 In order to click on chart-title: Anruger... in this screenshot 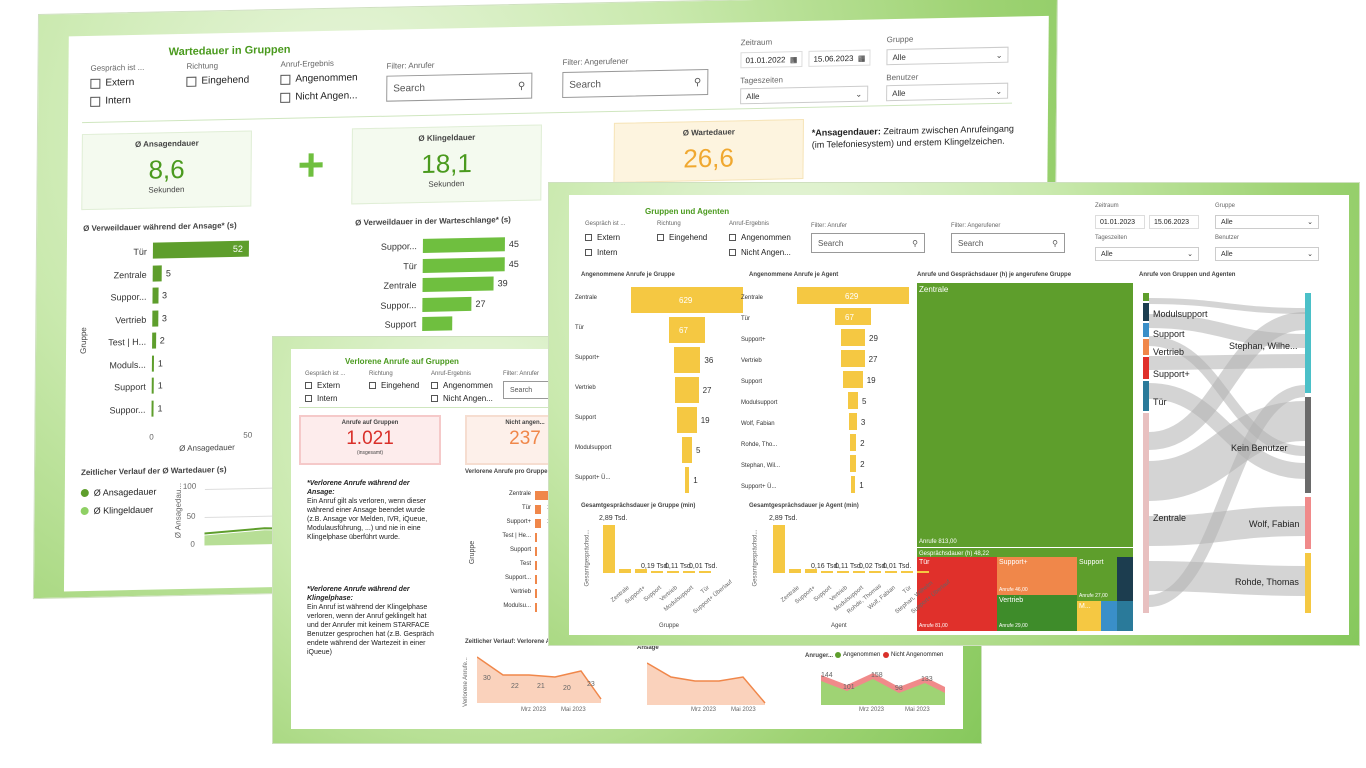, I will do `click(819, 656)`.